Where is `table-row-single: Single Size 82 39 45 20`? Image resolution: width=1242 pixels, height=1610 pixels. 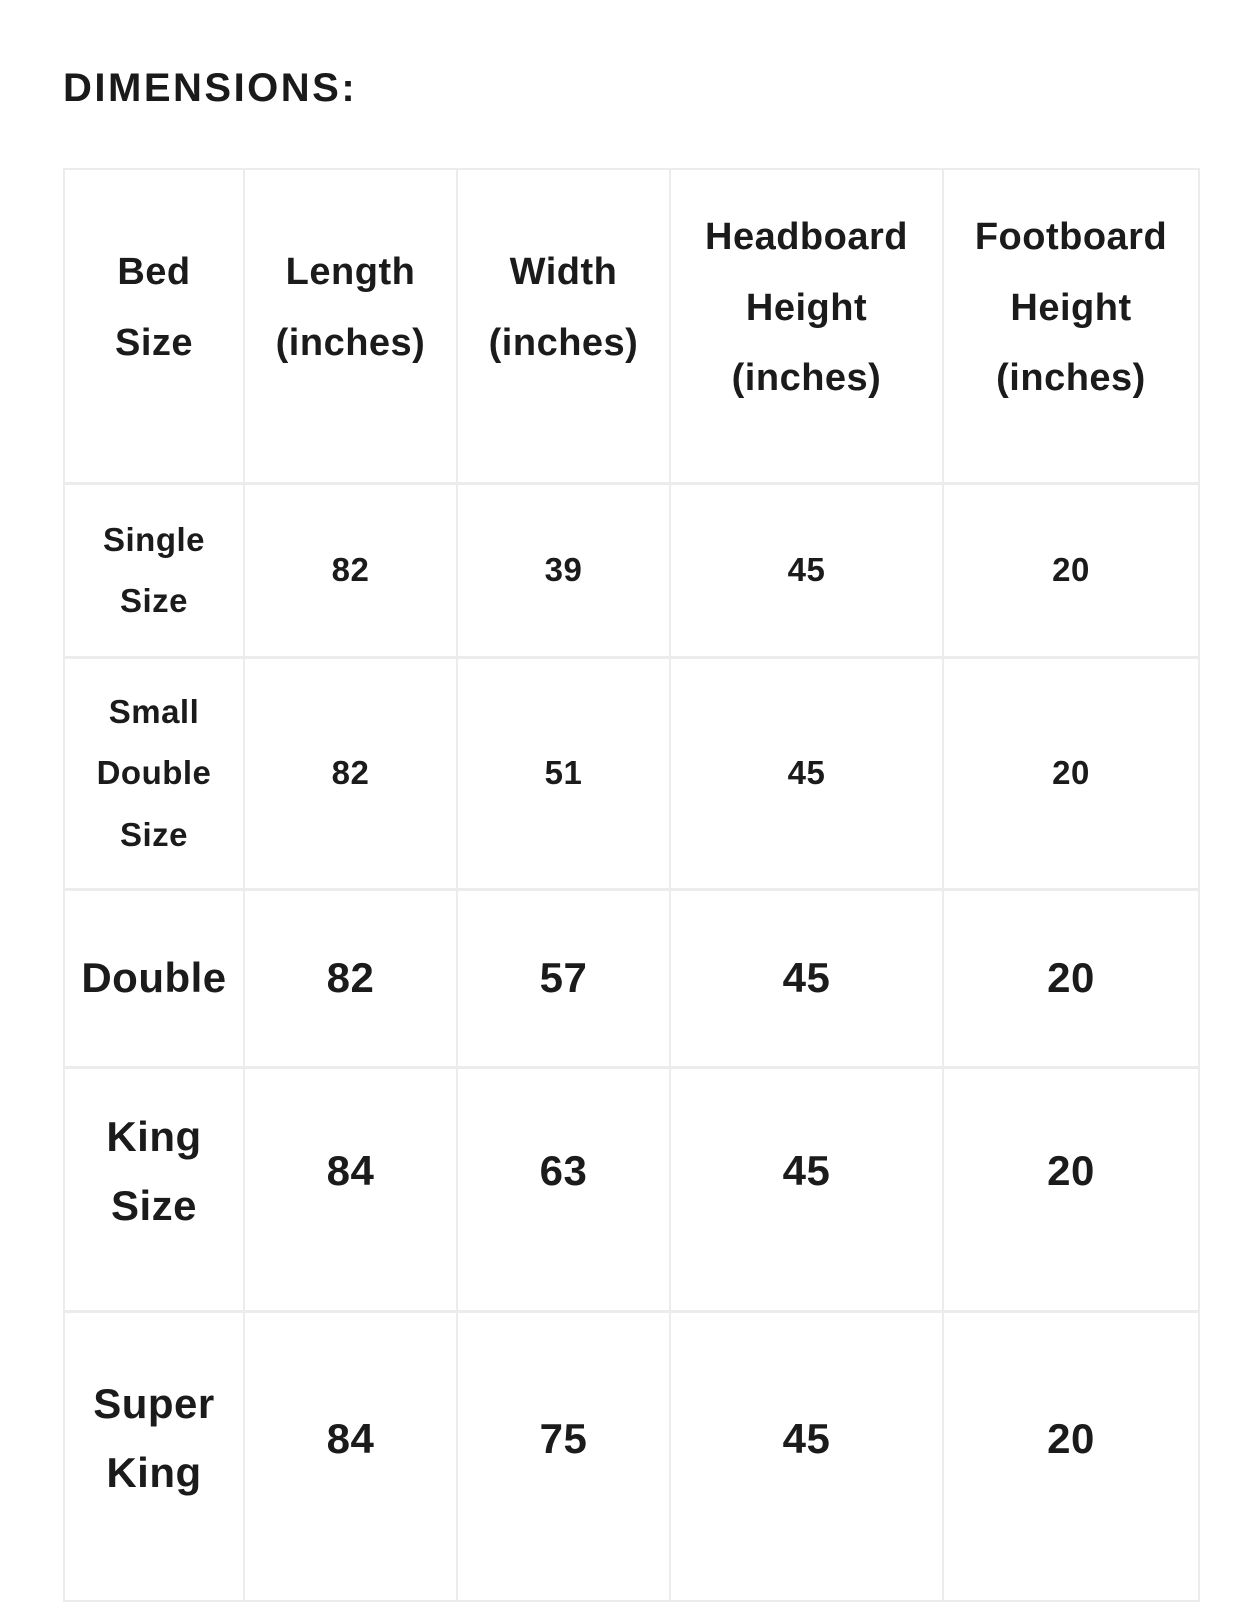 table-row-single: Single Size 82 39 45 20 is located at coordinates (631, 569).